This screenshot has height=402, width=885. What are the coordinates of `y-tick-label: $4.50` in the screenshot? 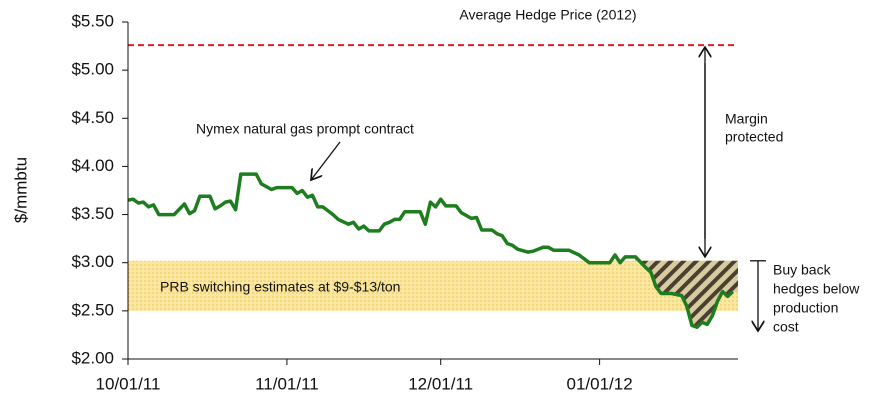 It's located at (92, 117).